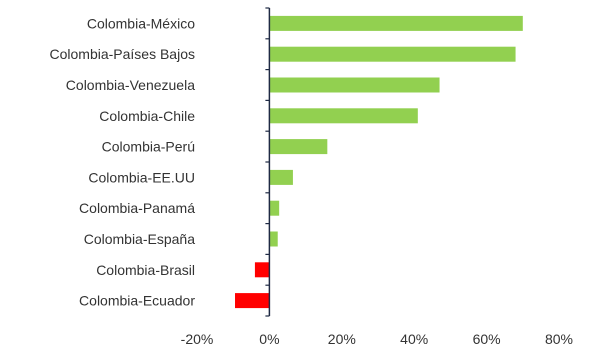 The width and height of the screenshot is (590, 349). What do you see at coordinates (268, 162) in the screenshot?
I see `y-axis` at bounding box center [268, 162].